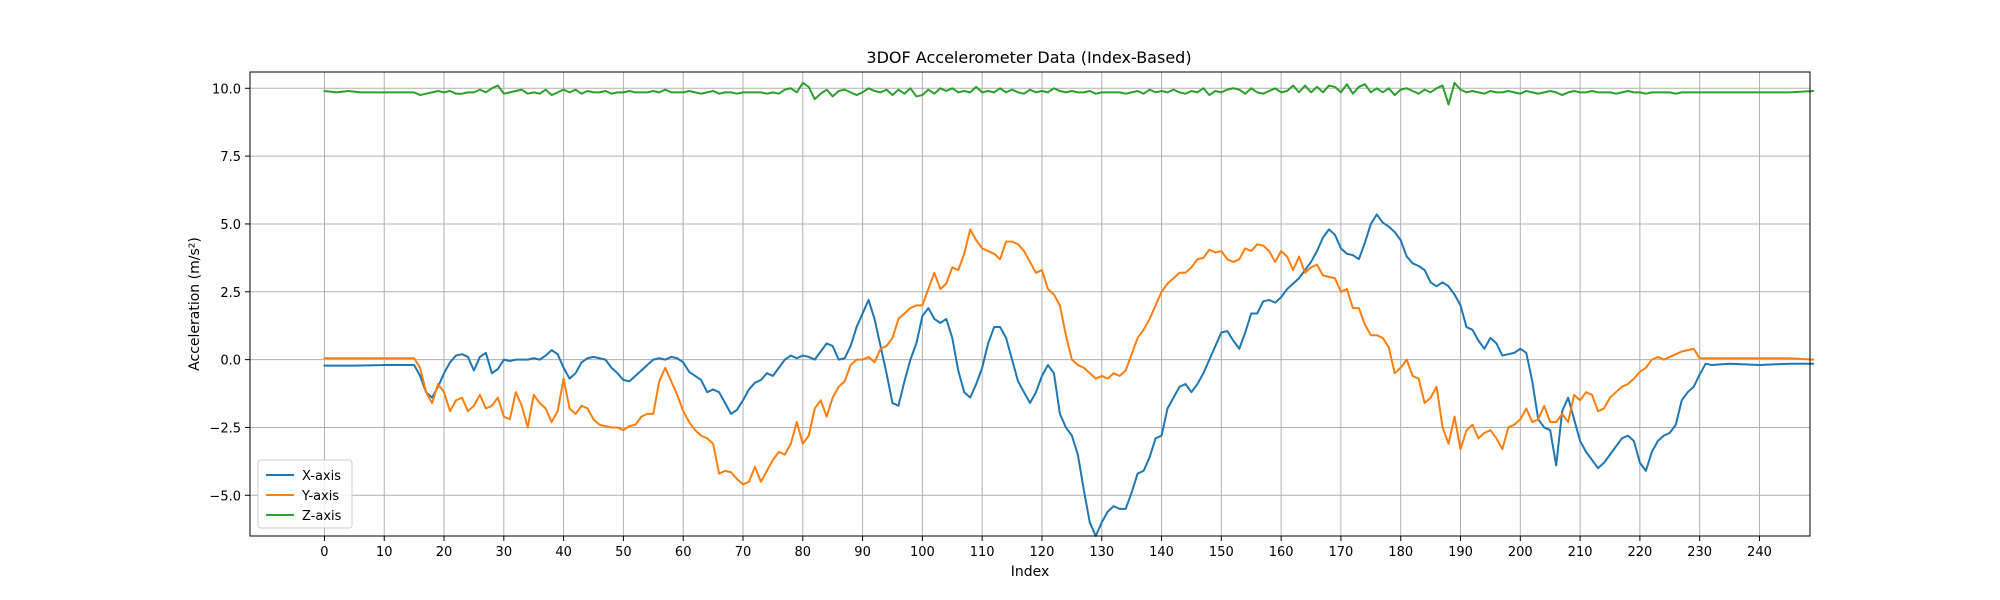 The width and height of the screenshot is (2000, 600). What do you see at coordinates (324, 552) in the screenshot?
I see `x-tick-label: 0` at bounding box center [324, 552].